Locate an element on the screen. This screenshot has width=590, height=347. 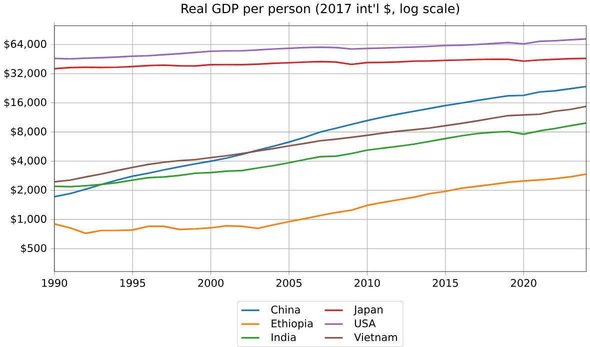
x-tick-label: 1995 is located at coordinates (133, 282).